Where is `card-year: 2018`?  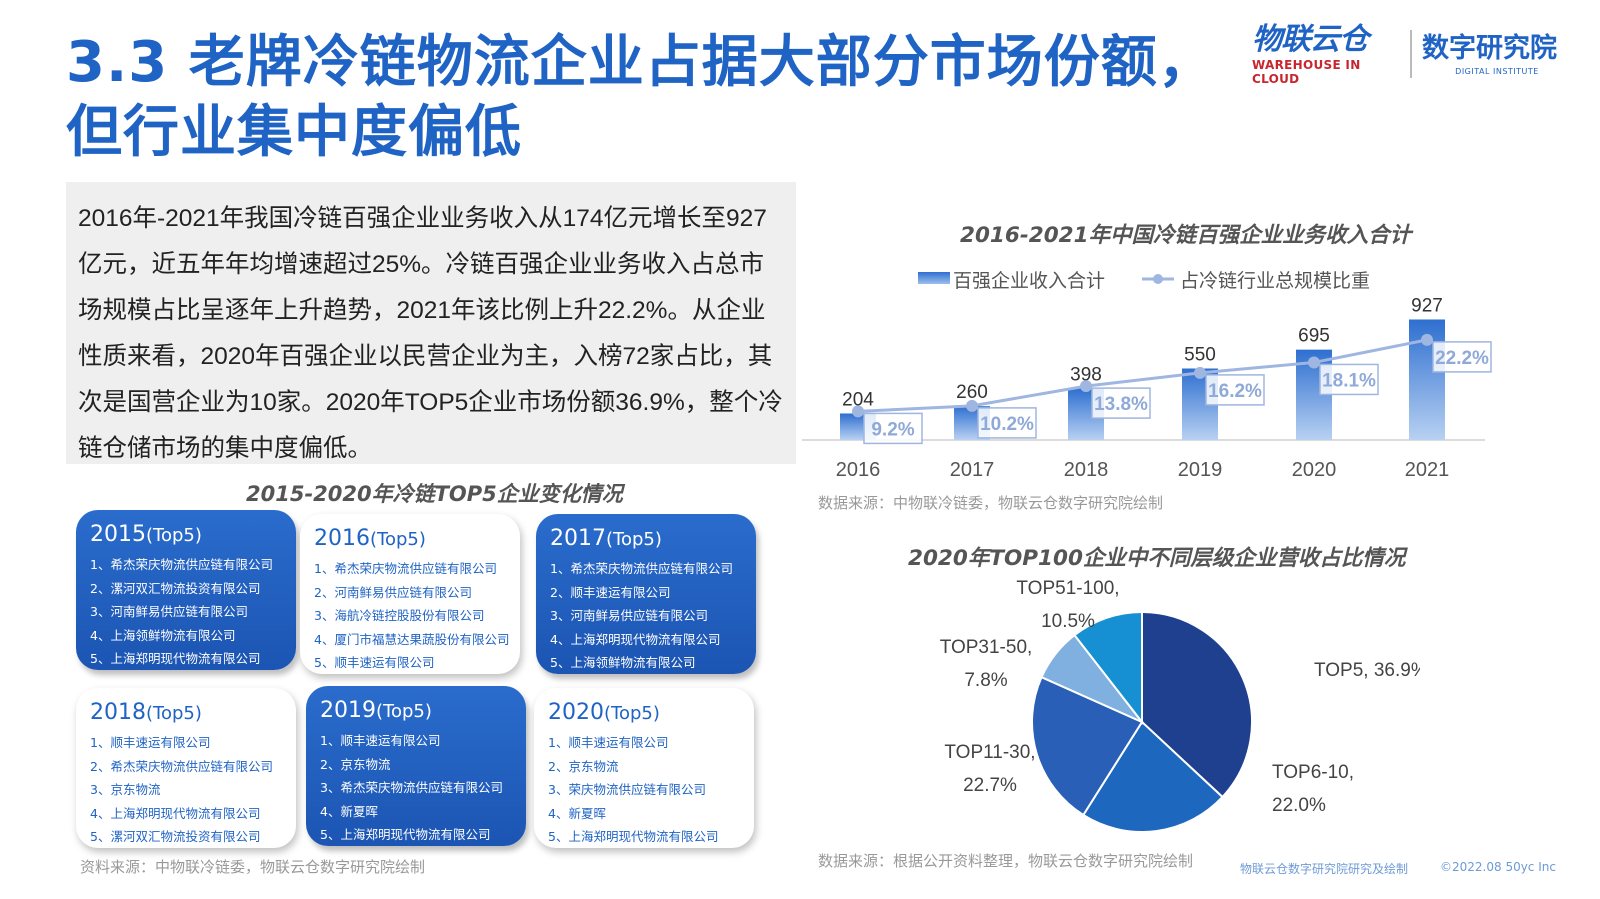 card-year: 2018 is located at coordinates (118, 712).